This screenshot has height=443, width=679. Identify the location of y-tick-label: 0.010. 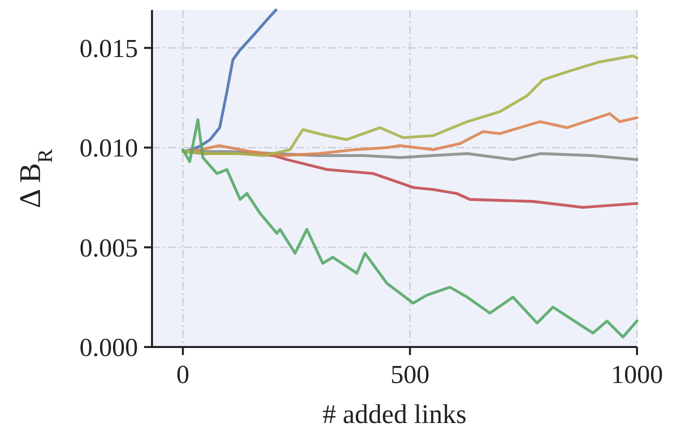
(109, 148).